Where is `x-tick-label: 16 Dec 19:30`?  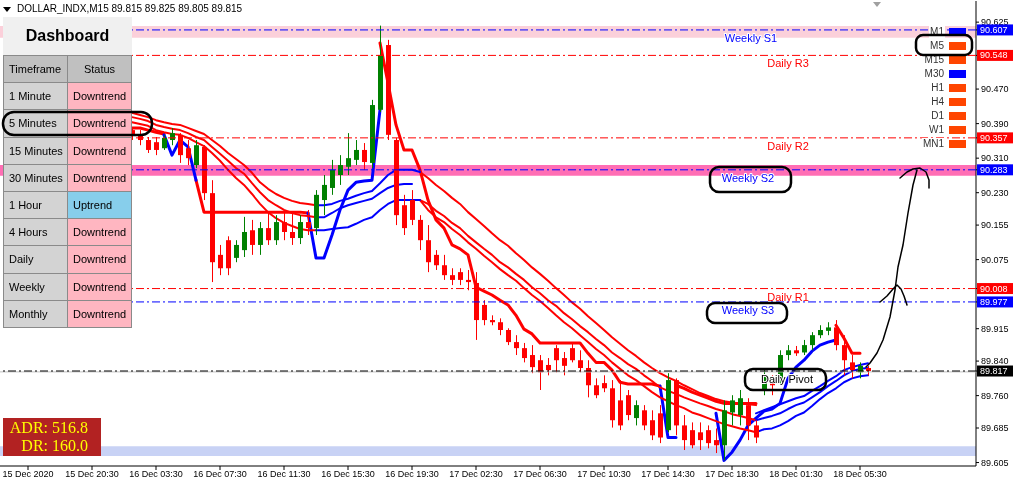
x-tick-label: 16 Dec 19:30 is located at coordinates (412, 474).